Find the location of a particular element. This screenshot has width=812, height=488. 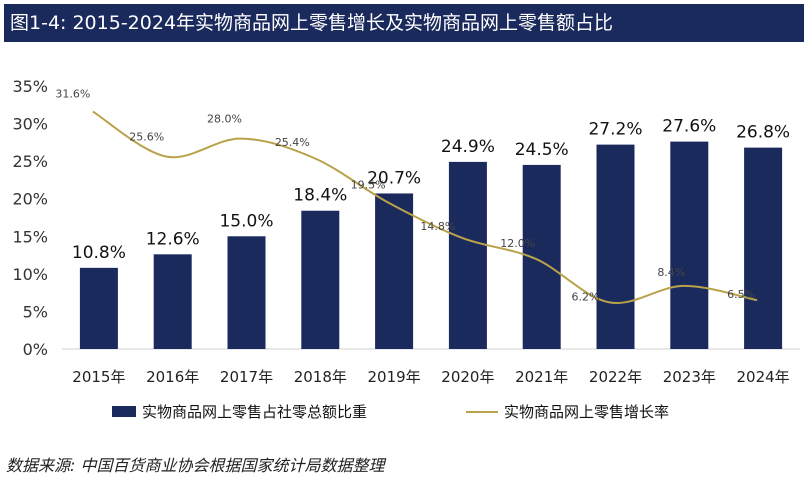

y-tick-label: 0% is located at coordinates (35, 349).